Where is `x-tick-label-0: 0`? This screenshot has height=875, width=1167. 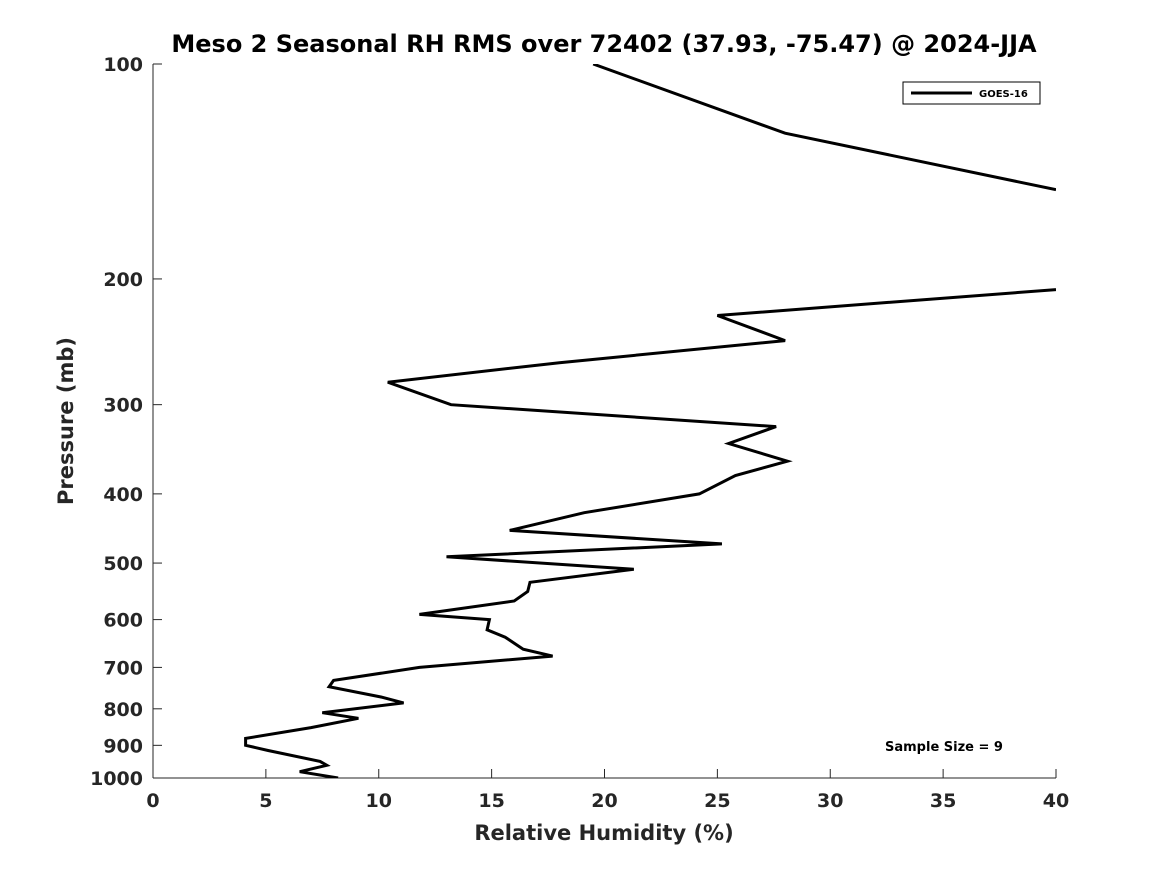
x-tick-label-0: 0 is located at coordinates (152, 801).